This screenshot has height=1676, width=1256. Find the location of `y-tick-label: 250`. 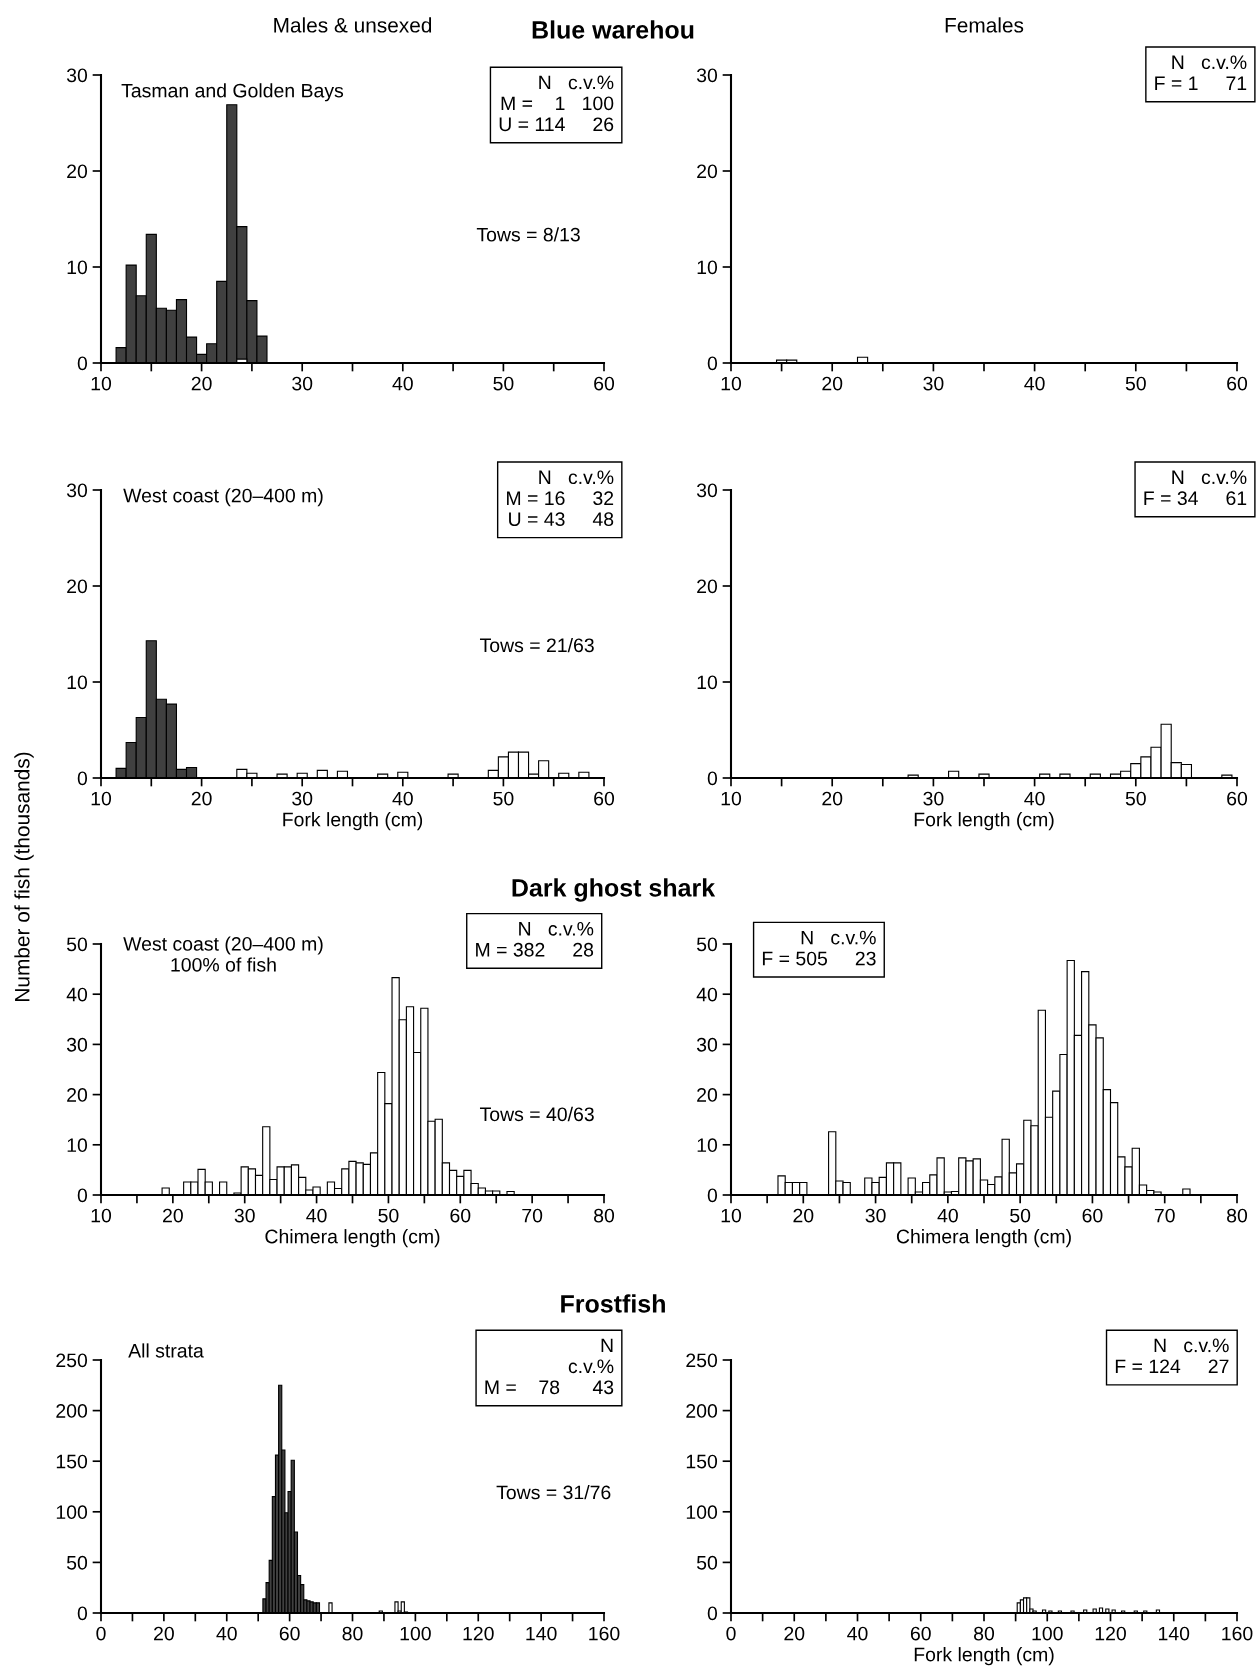

y-tick-label: 250 is located at coordinates (72, 1360).